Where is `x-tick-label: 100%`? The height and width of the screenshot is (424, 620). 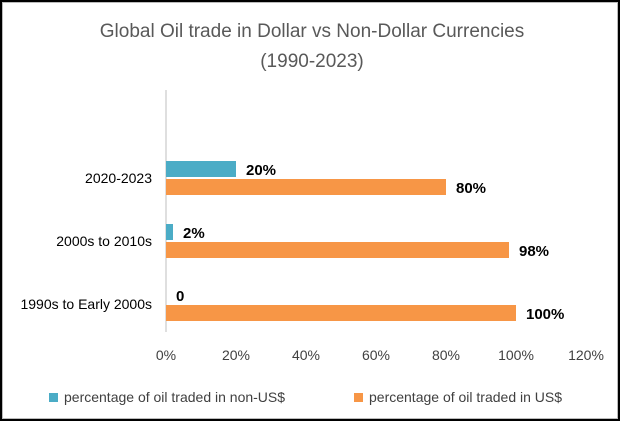
x-tick-label: 100% is located at coordinates (516, 355).